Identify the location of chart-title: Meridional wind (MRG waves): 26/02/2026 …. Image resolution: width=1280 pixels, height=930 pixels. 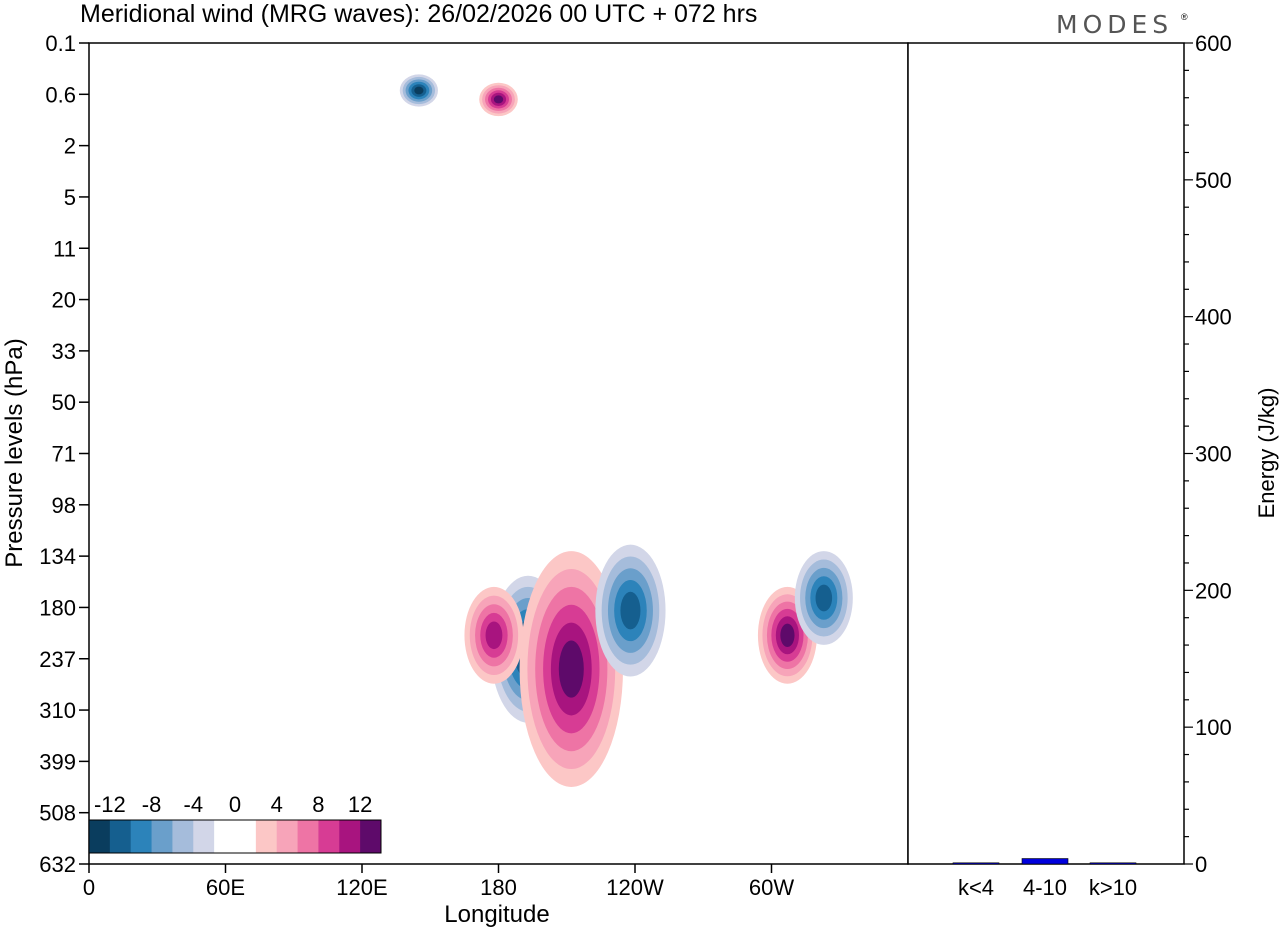
(418, 14).